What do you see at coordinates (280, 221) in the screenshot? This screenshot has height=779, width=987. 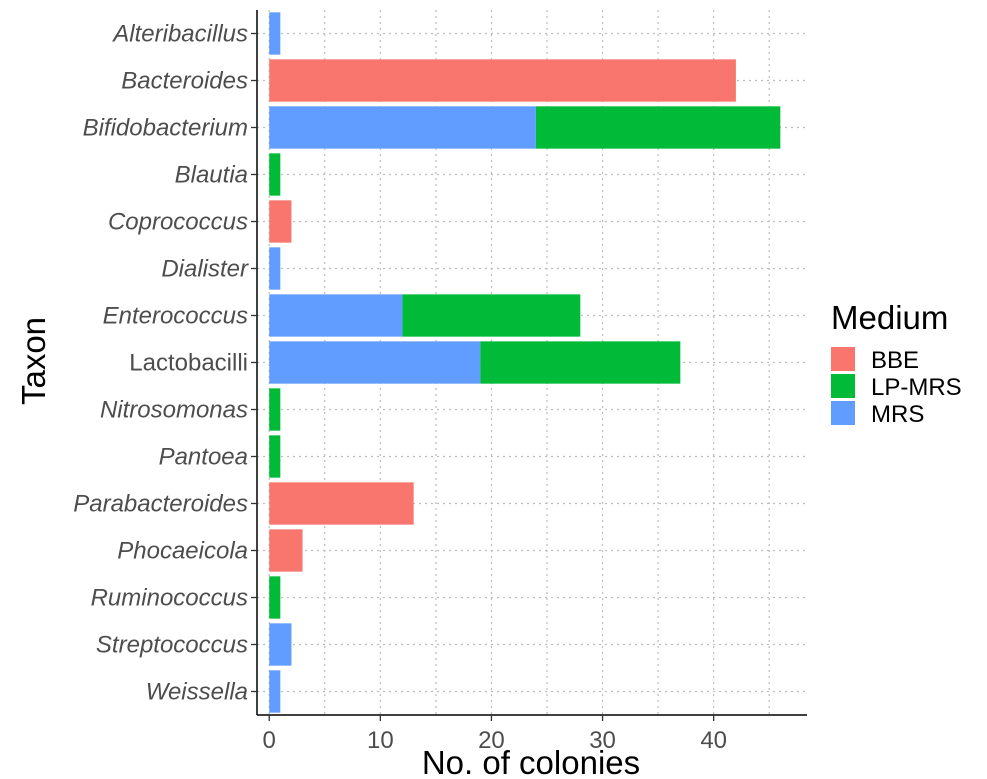 I see `bar-bbe-coprococcus` at bounding box center [280, 221].